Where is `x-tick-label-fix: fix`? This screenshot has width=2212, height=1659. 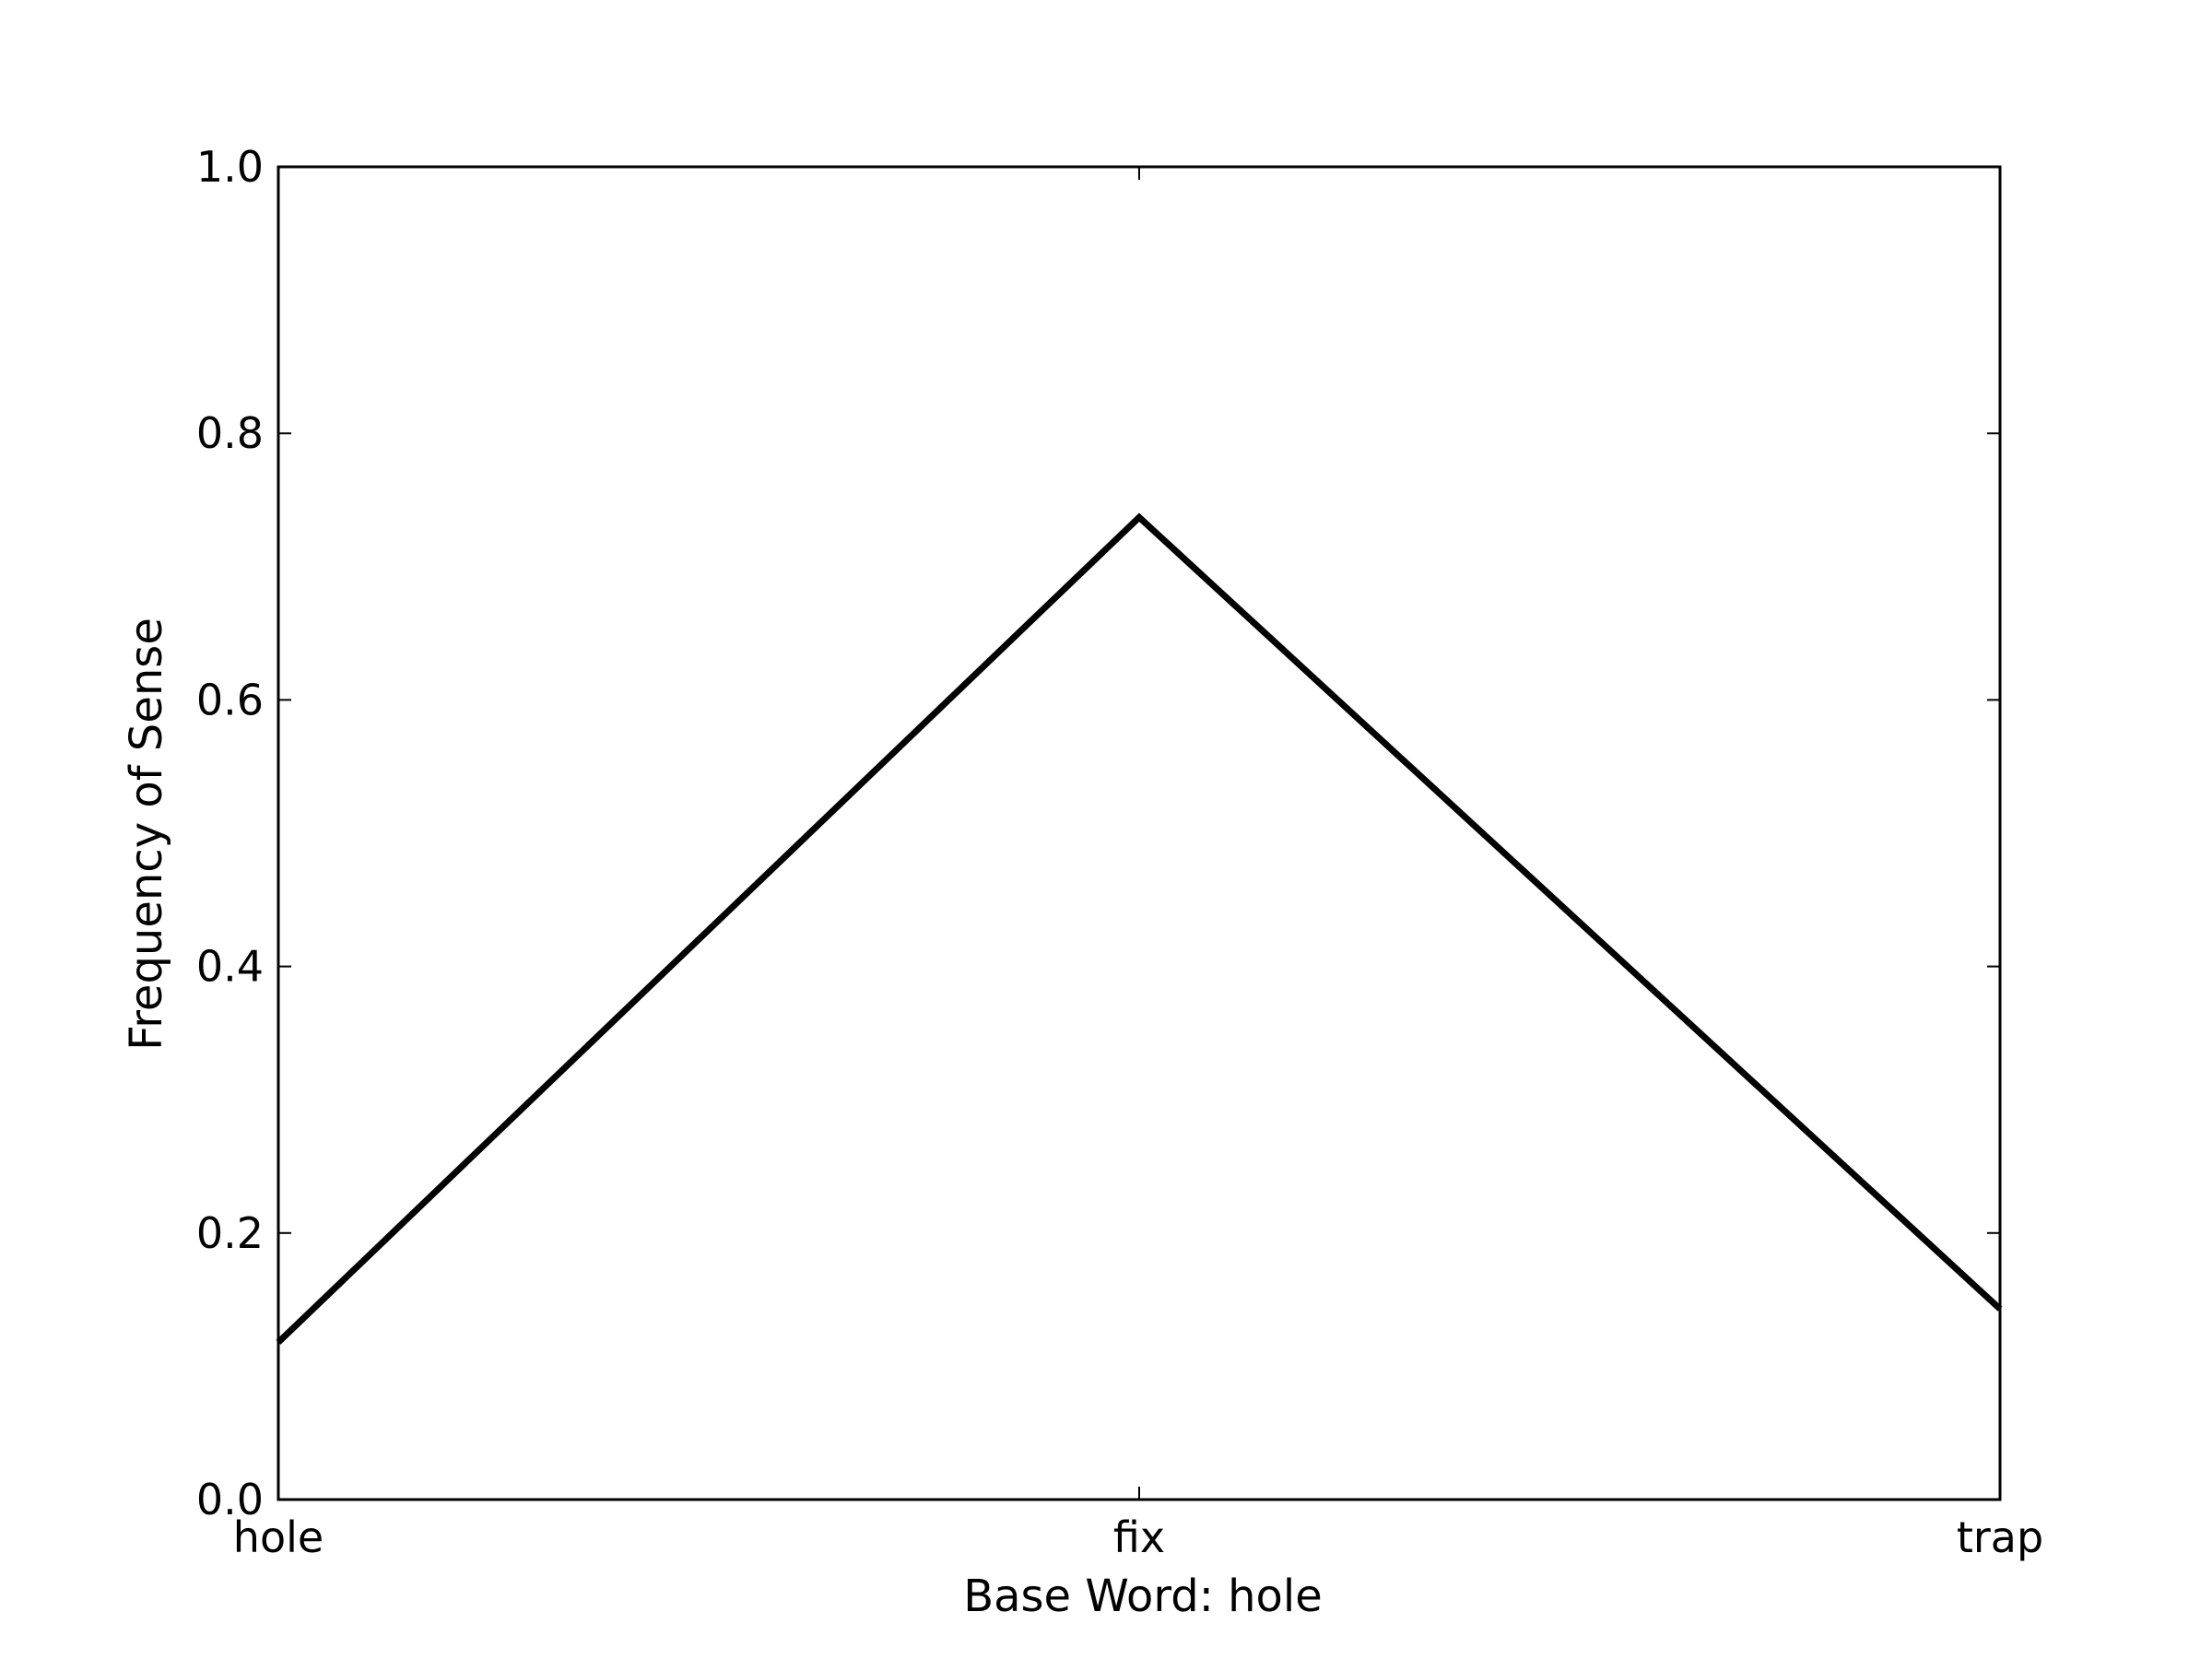 x-tick-label-fix: fix is located at coordinates (1139, 1537).